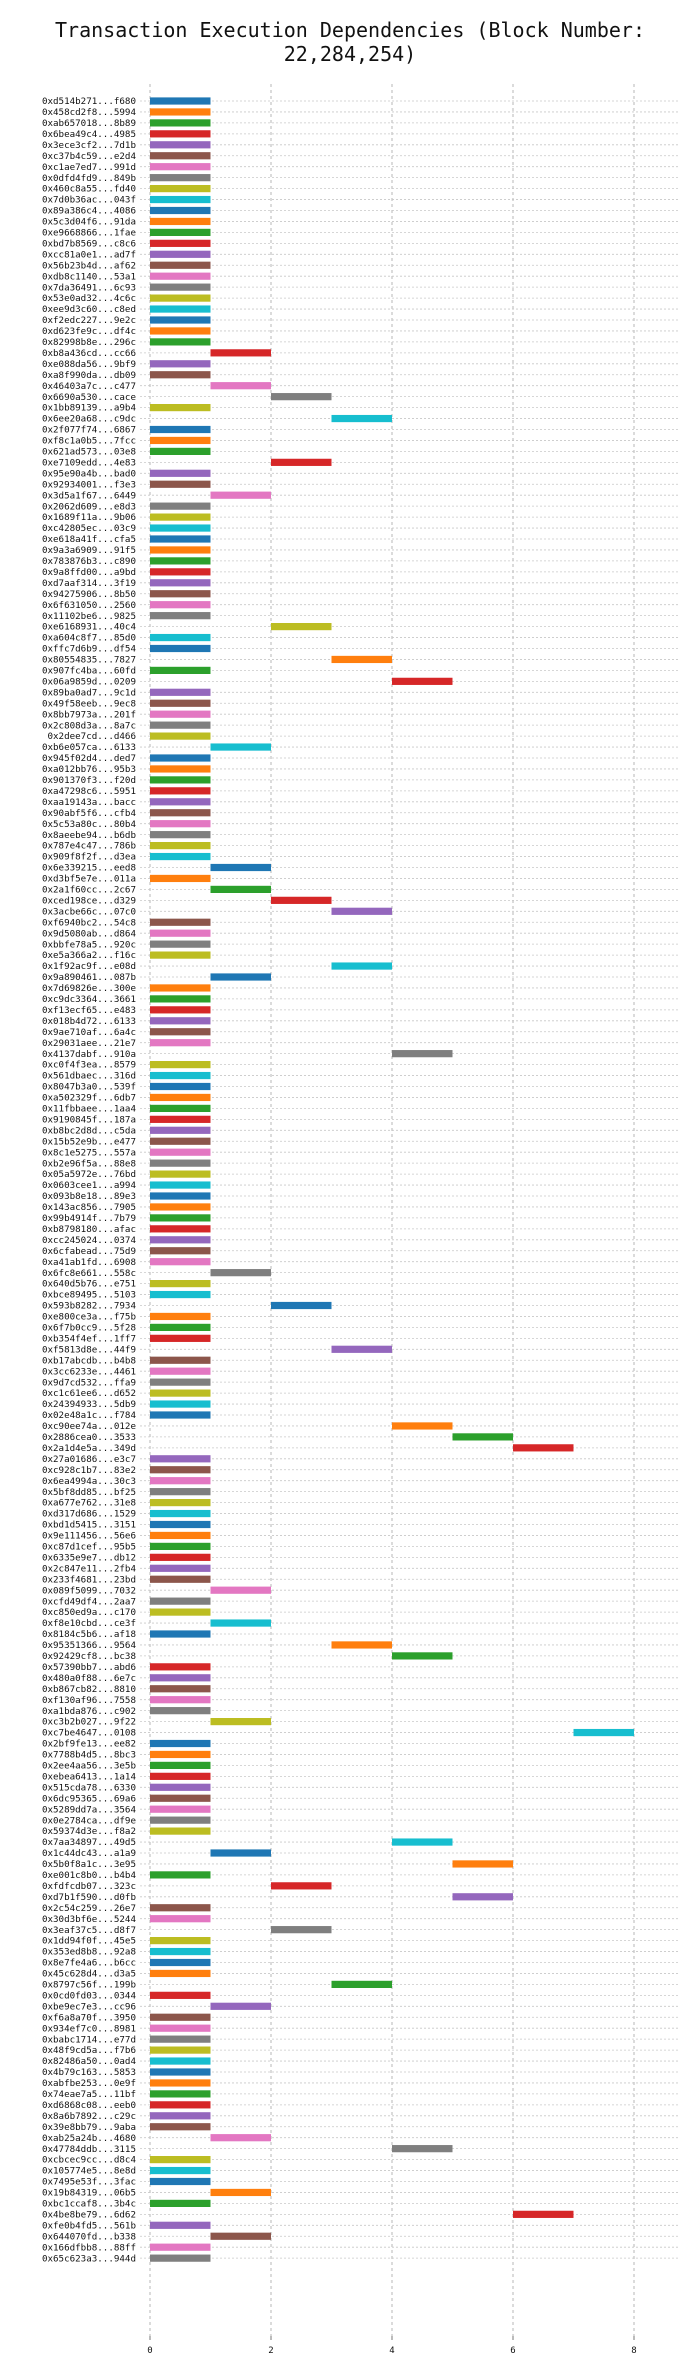  I want to click on transaction-label: 0xa1bda876...c902, so click(89, 1711).